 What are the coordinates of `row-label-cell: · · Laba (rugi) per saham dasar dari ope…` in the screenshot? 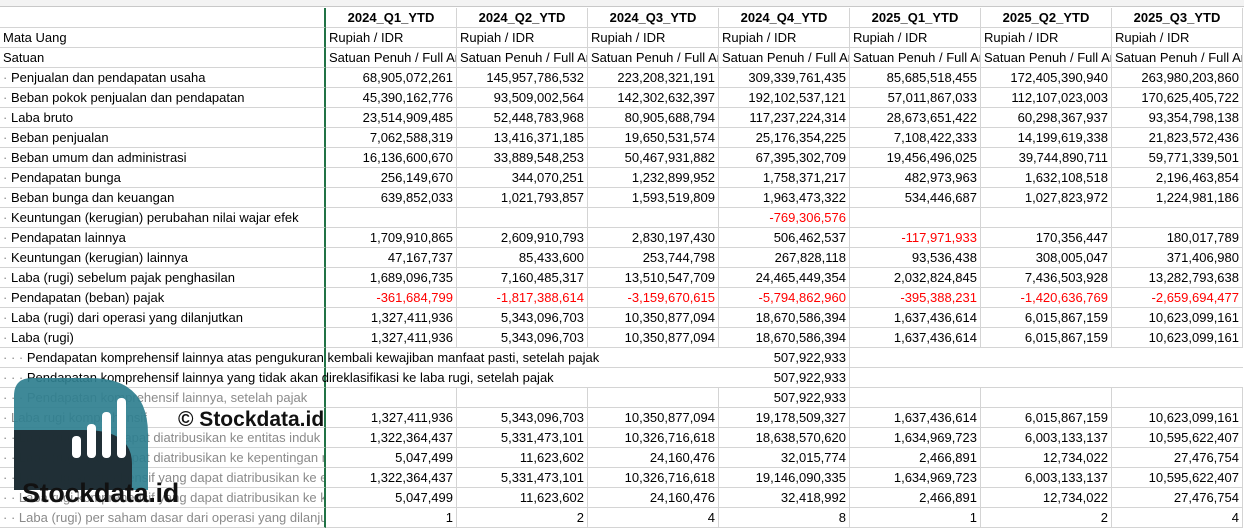 It's located at (163, 518).